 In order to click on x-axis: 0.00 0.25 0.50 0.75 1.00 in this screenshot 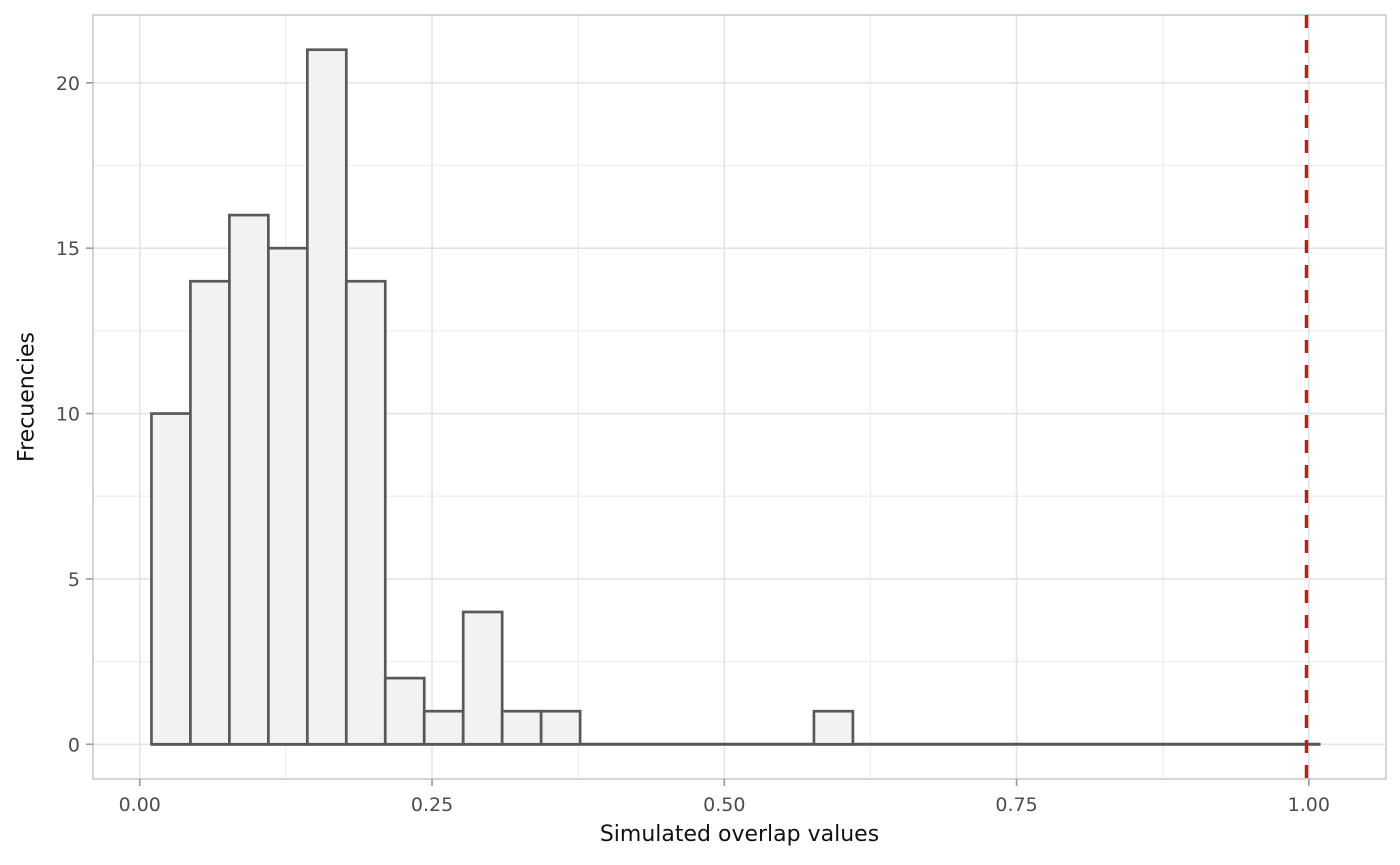, I will do `click(724, 797)`.